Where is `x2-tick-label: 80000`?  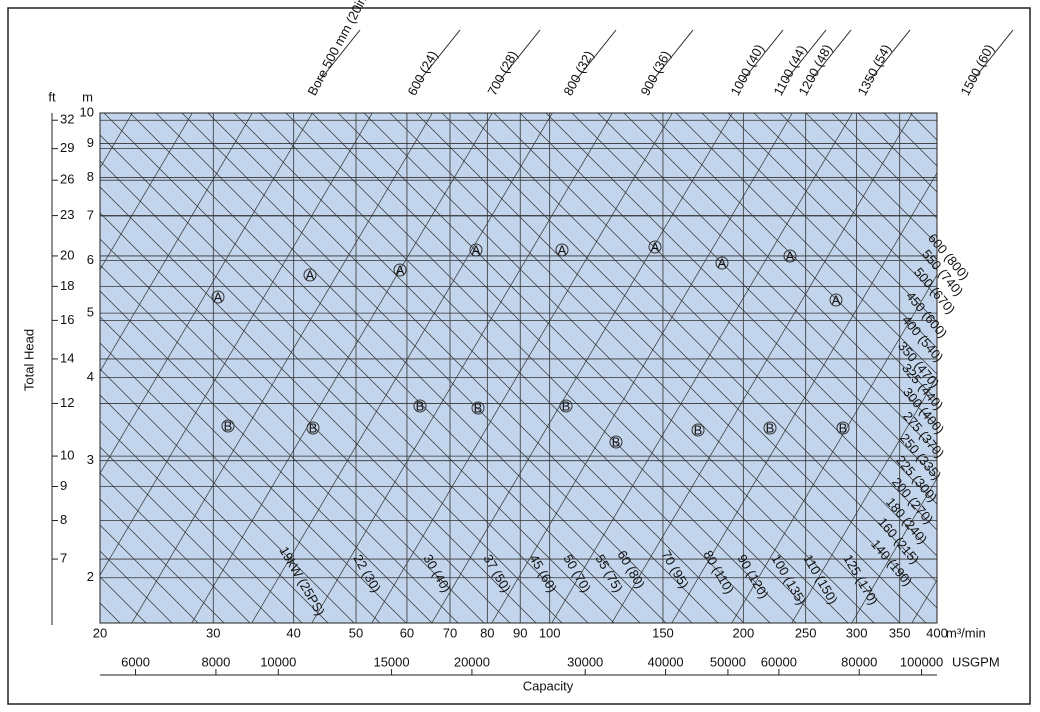 x2-tick-label: 80000 is located at coordinates (859, 661).